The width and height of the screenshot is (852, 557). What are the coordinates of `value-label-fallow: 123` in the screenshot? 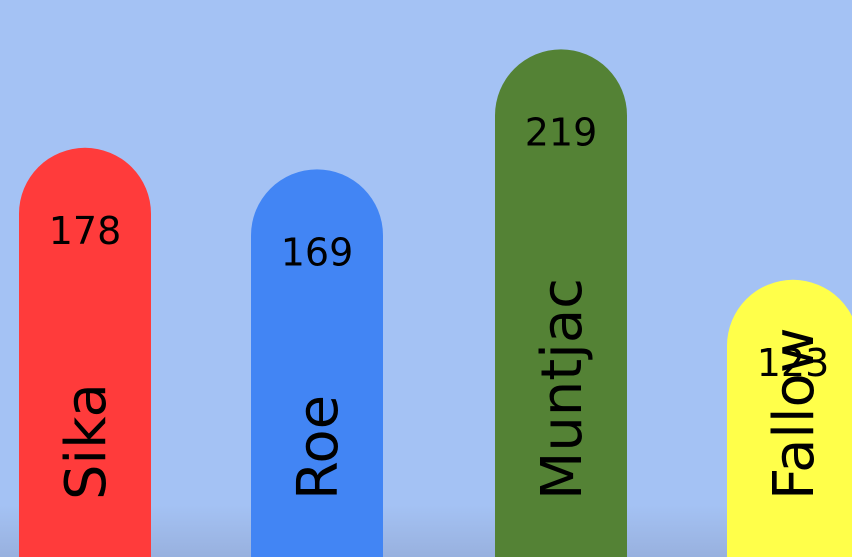 It's located at (793, 363).